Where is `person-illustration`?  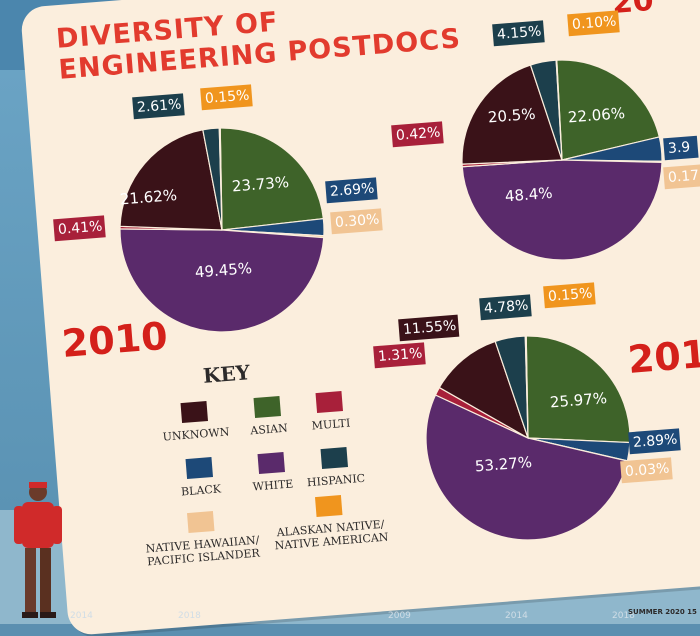
person-illustration is located at coordinates (38, 550).